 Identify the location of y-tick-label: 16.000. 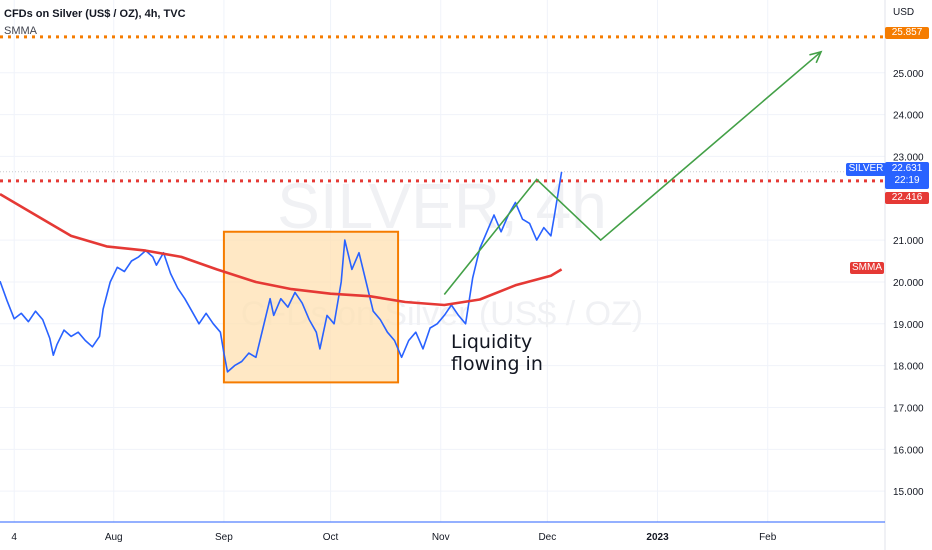
(908, 450).